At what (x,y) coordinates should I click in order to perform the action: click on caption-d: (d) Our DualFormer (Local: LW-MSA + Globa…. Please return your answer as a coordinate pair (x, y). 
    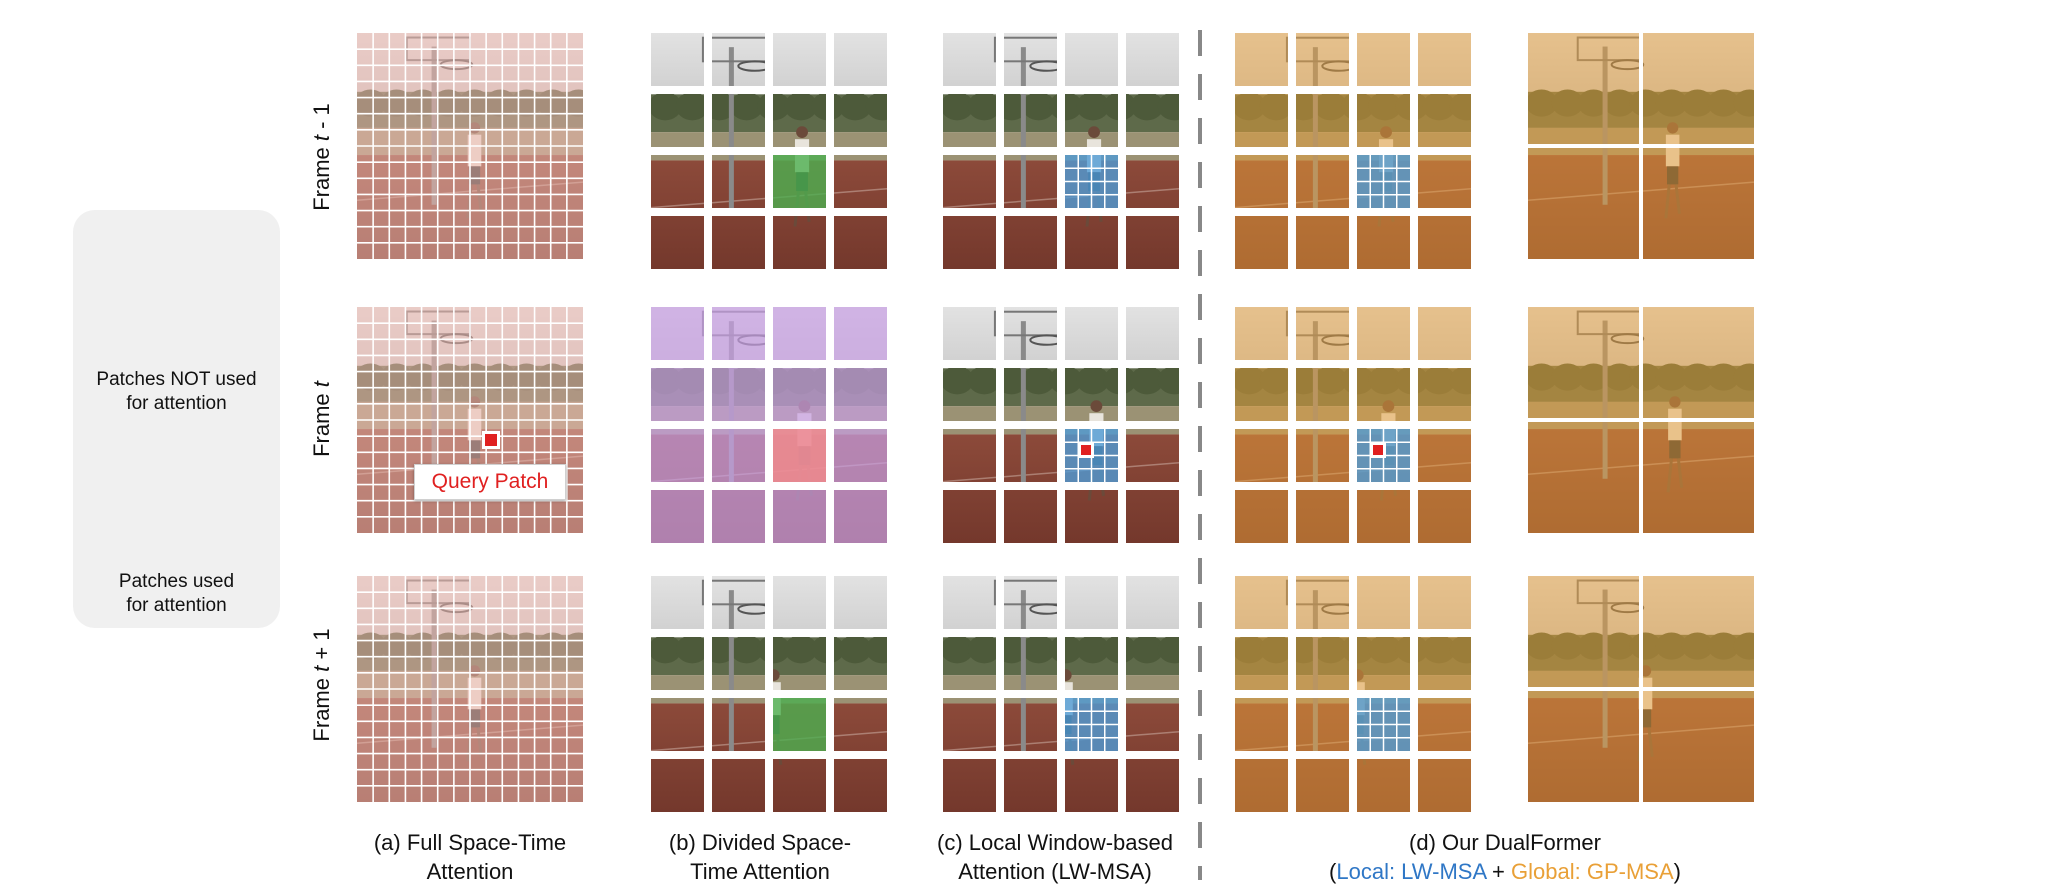
    Looking at the image, I should click on (1505, 857).